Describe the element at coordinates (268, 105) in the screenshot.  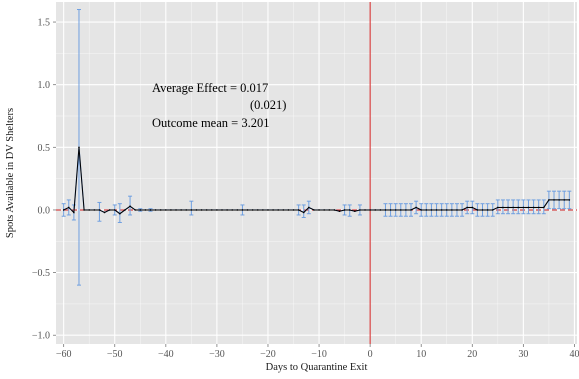
I see `standard-error-label: (0.021)` at that location.